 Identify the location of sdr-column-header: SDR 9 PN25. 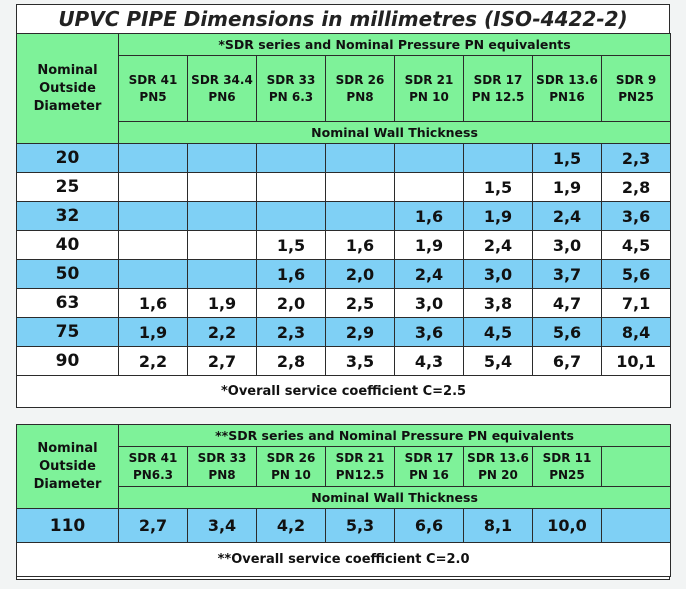
(636, 88).